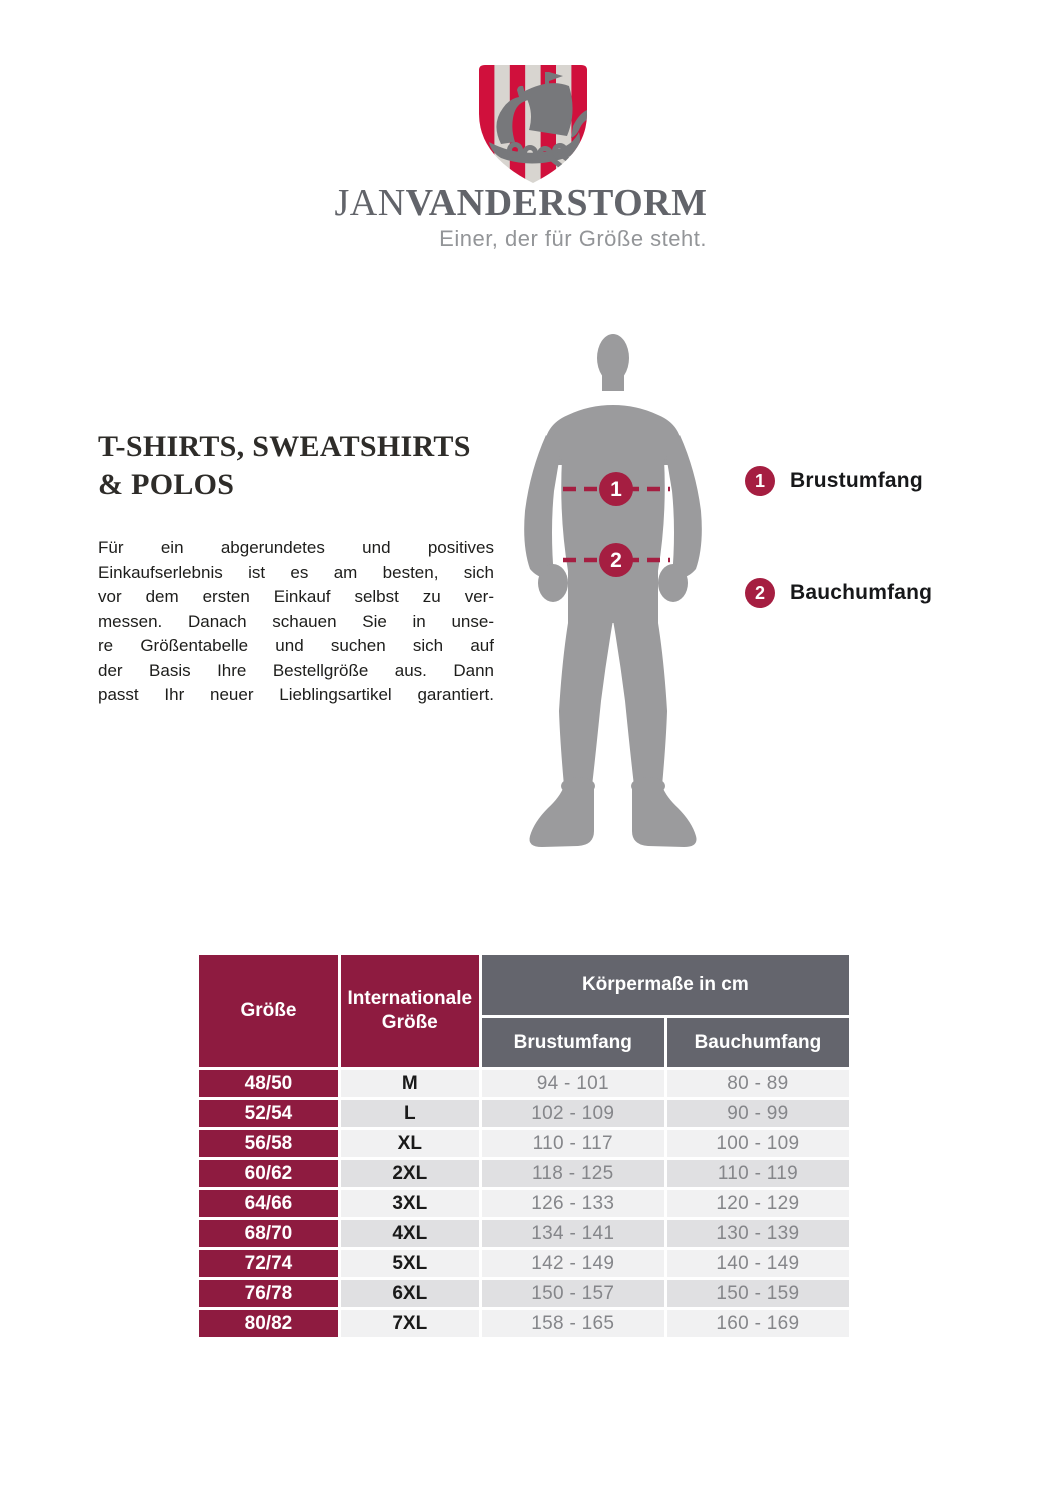 The height and width of the screenshot is (1500, 1042). Describe the element at coordinates (409, 1203) in the screenshot. I see `cell-int-groesse: 3XL` at that location.